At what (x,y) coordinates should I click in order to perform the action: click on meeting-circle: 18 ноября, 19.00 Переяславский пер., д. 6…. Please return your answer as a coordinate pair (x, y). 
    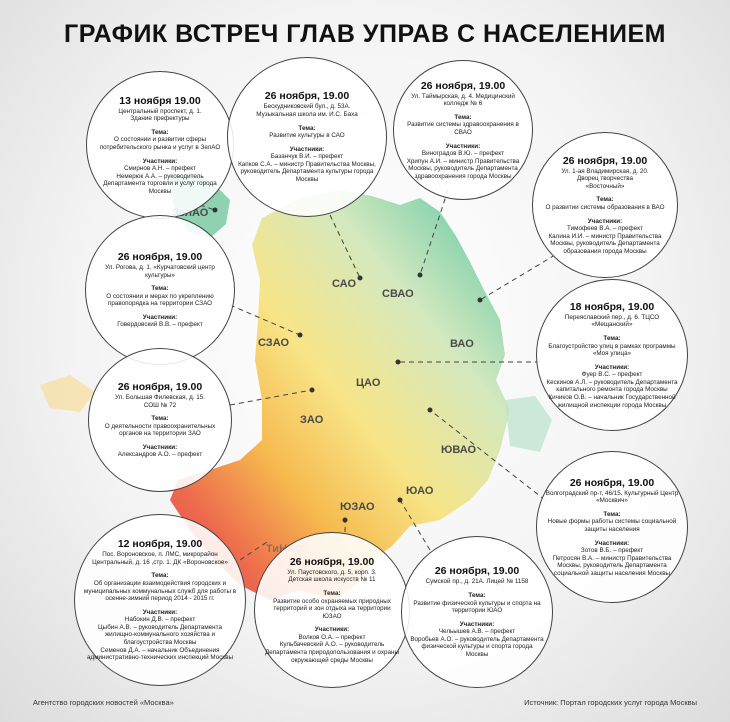
    Looking at the image, I should click on (612, 355).